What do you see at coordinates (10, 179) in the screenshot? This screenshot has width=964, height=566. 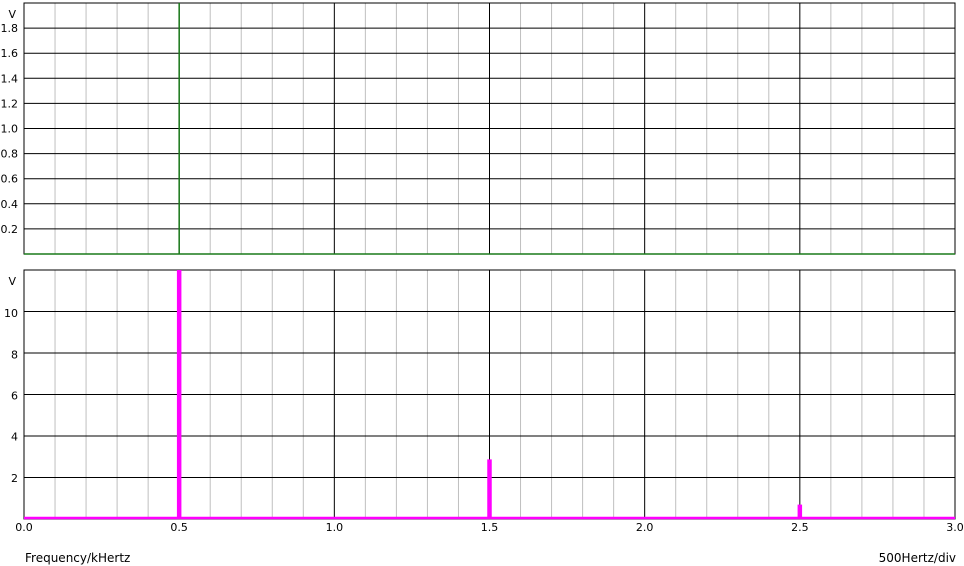 I see `y-tick-label: 0.6` at bounding box center [10, 179].